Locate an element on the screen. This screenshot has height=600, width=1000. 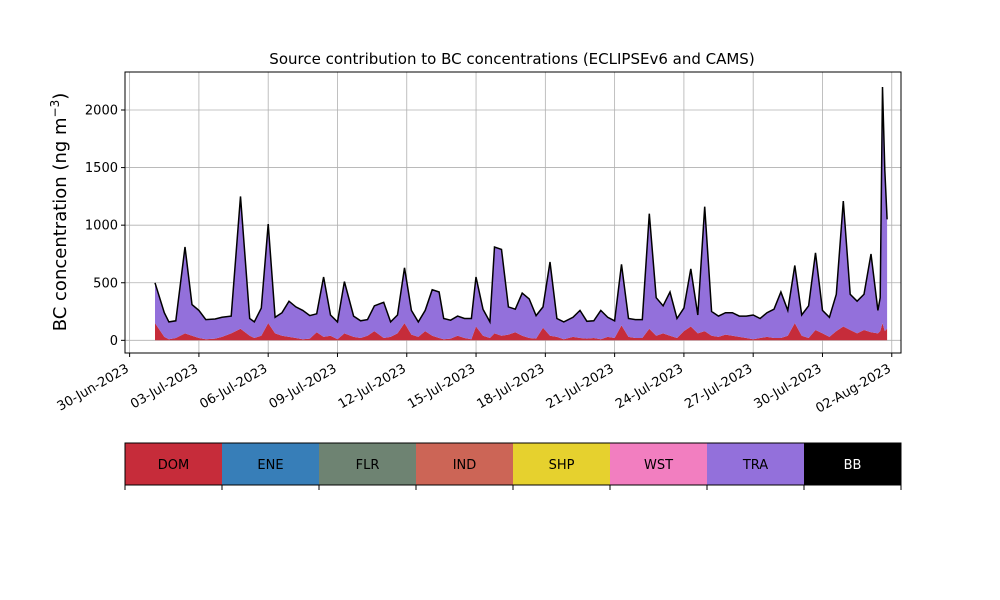
legend-label-shp: SHP is located at coordinates (562, 465).